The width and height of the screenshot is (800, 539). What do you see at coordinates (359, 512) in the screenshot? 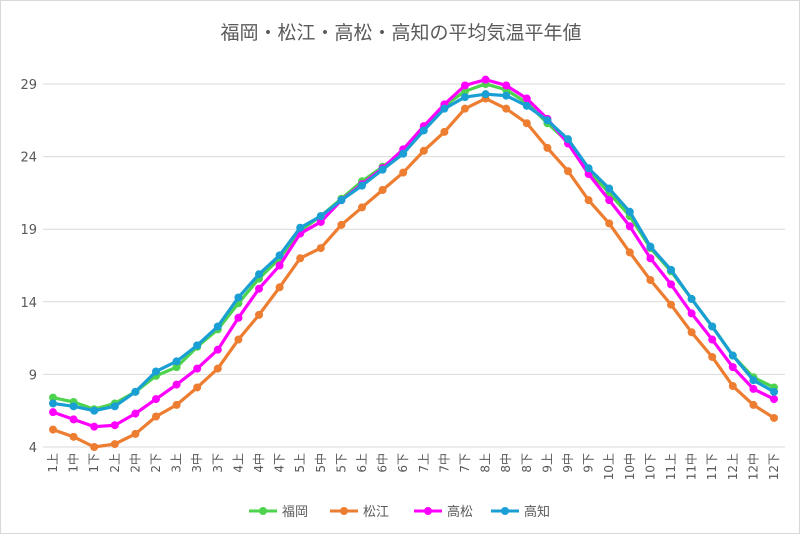
I see `legend-item: 松江` at bounding box center [359, 512].